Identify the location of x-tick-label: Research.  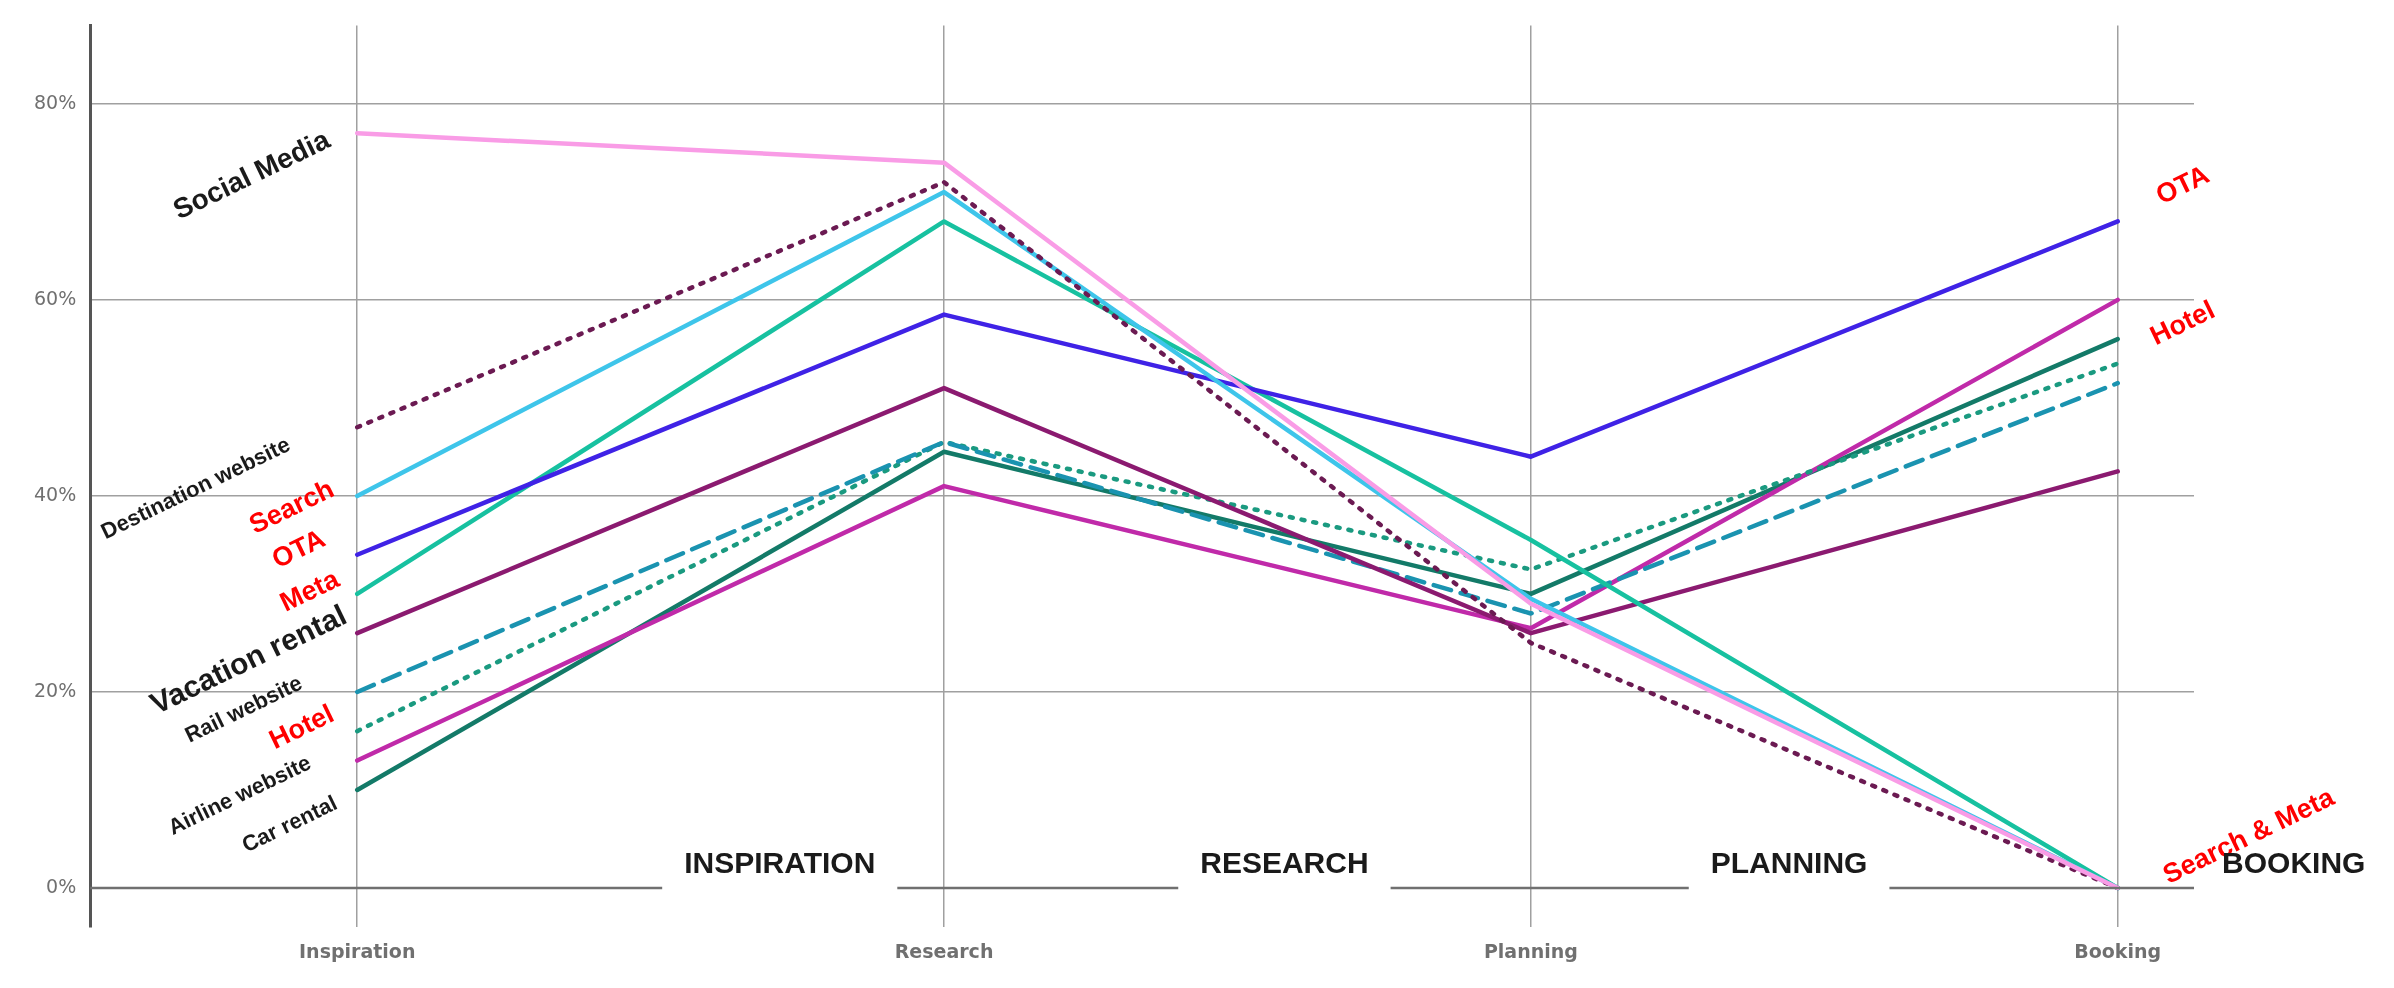
(944, 950).